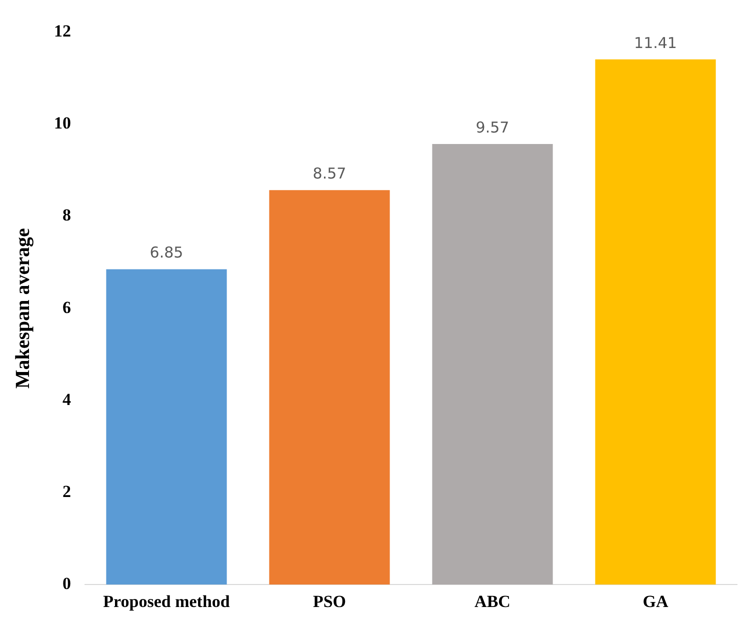 Image resolution: width=755 pixels, height=629 pixels. Describe the element at coordinates (66, 215) in the screenshot. I see `y-tick-label: 8` at that location.